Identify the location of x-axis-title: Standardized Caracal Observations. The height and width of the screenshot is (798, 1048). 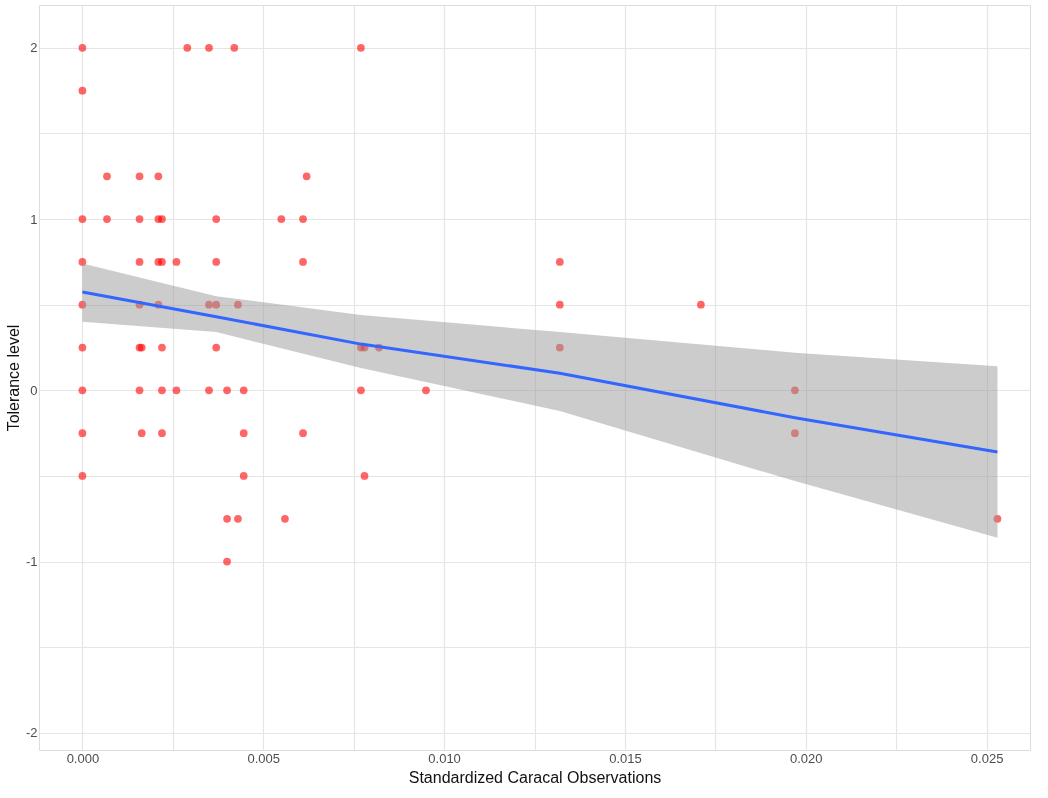
(535, 777).